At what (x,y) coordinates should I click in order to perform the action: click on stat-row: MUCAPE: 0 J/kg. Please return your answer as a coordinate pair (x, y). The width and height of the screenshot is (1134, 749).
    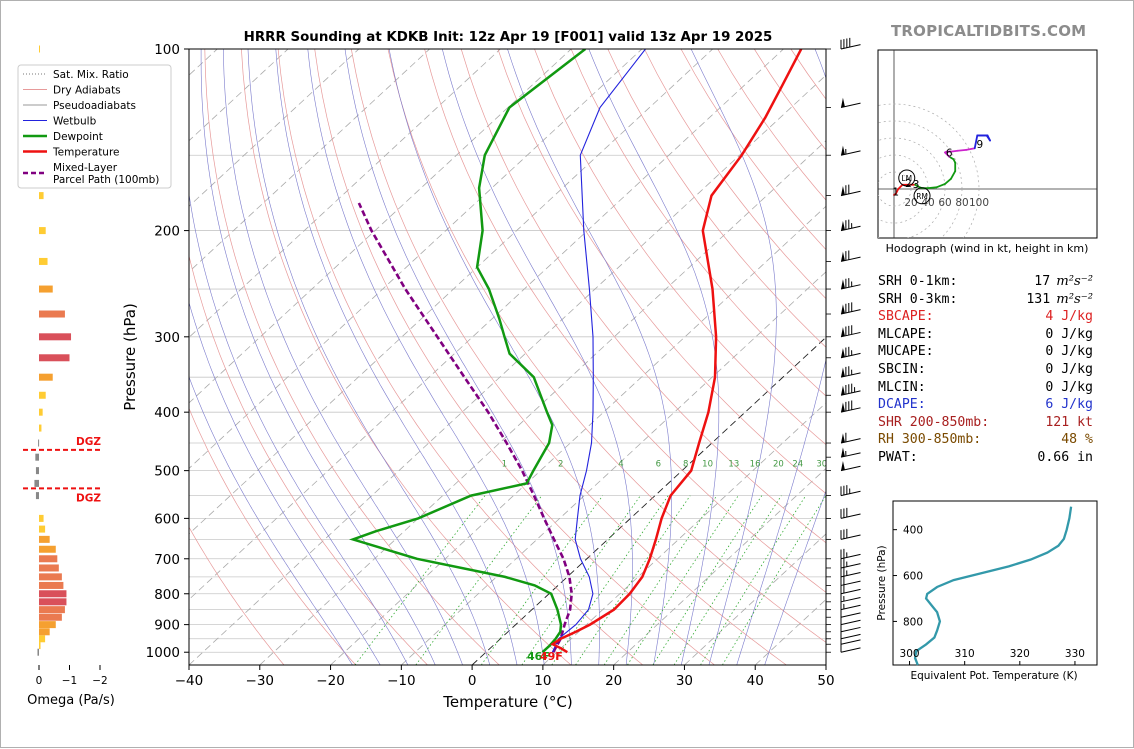
    Looking at the image, I should click on (985, 352).